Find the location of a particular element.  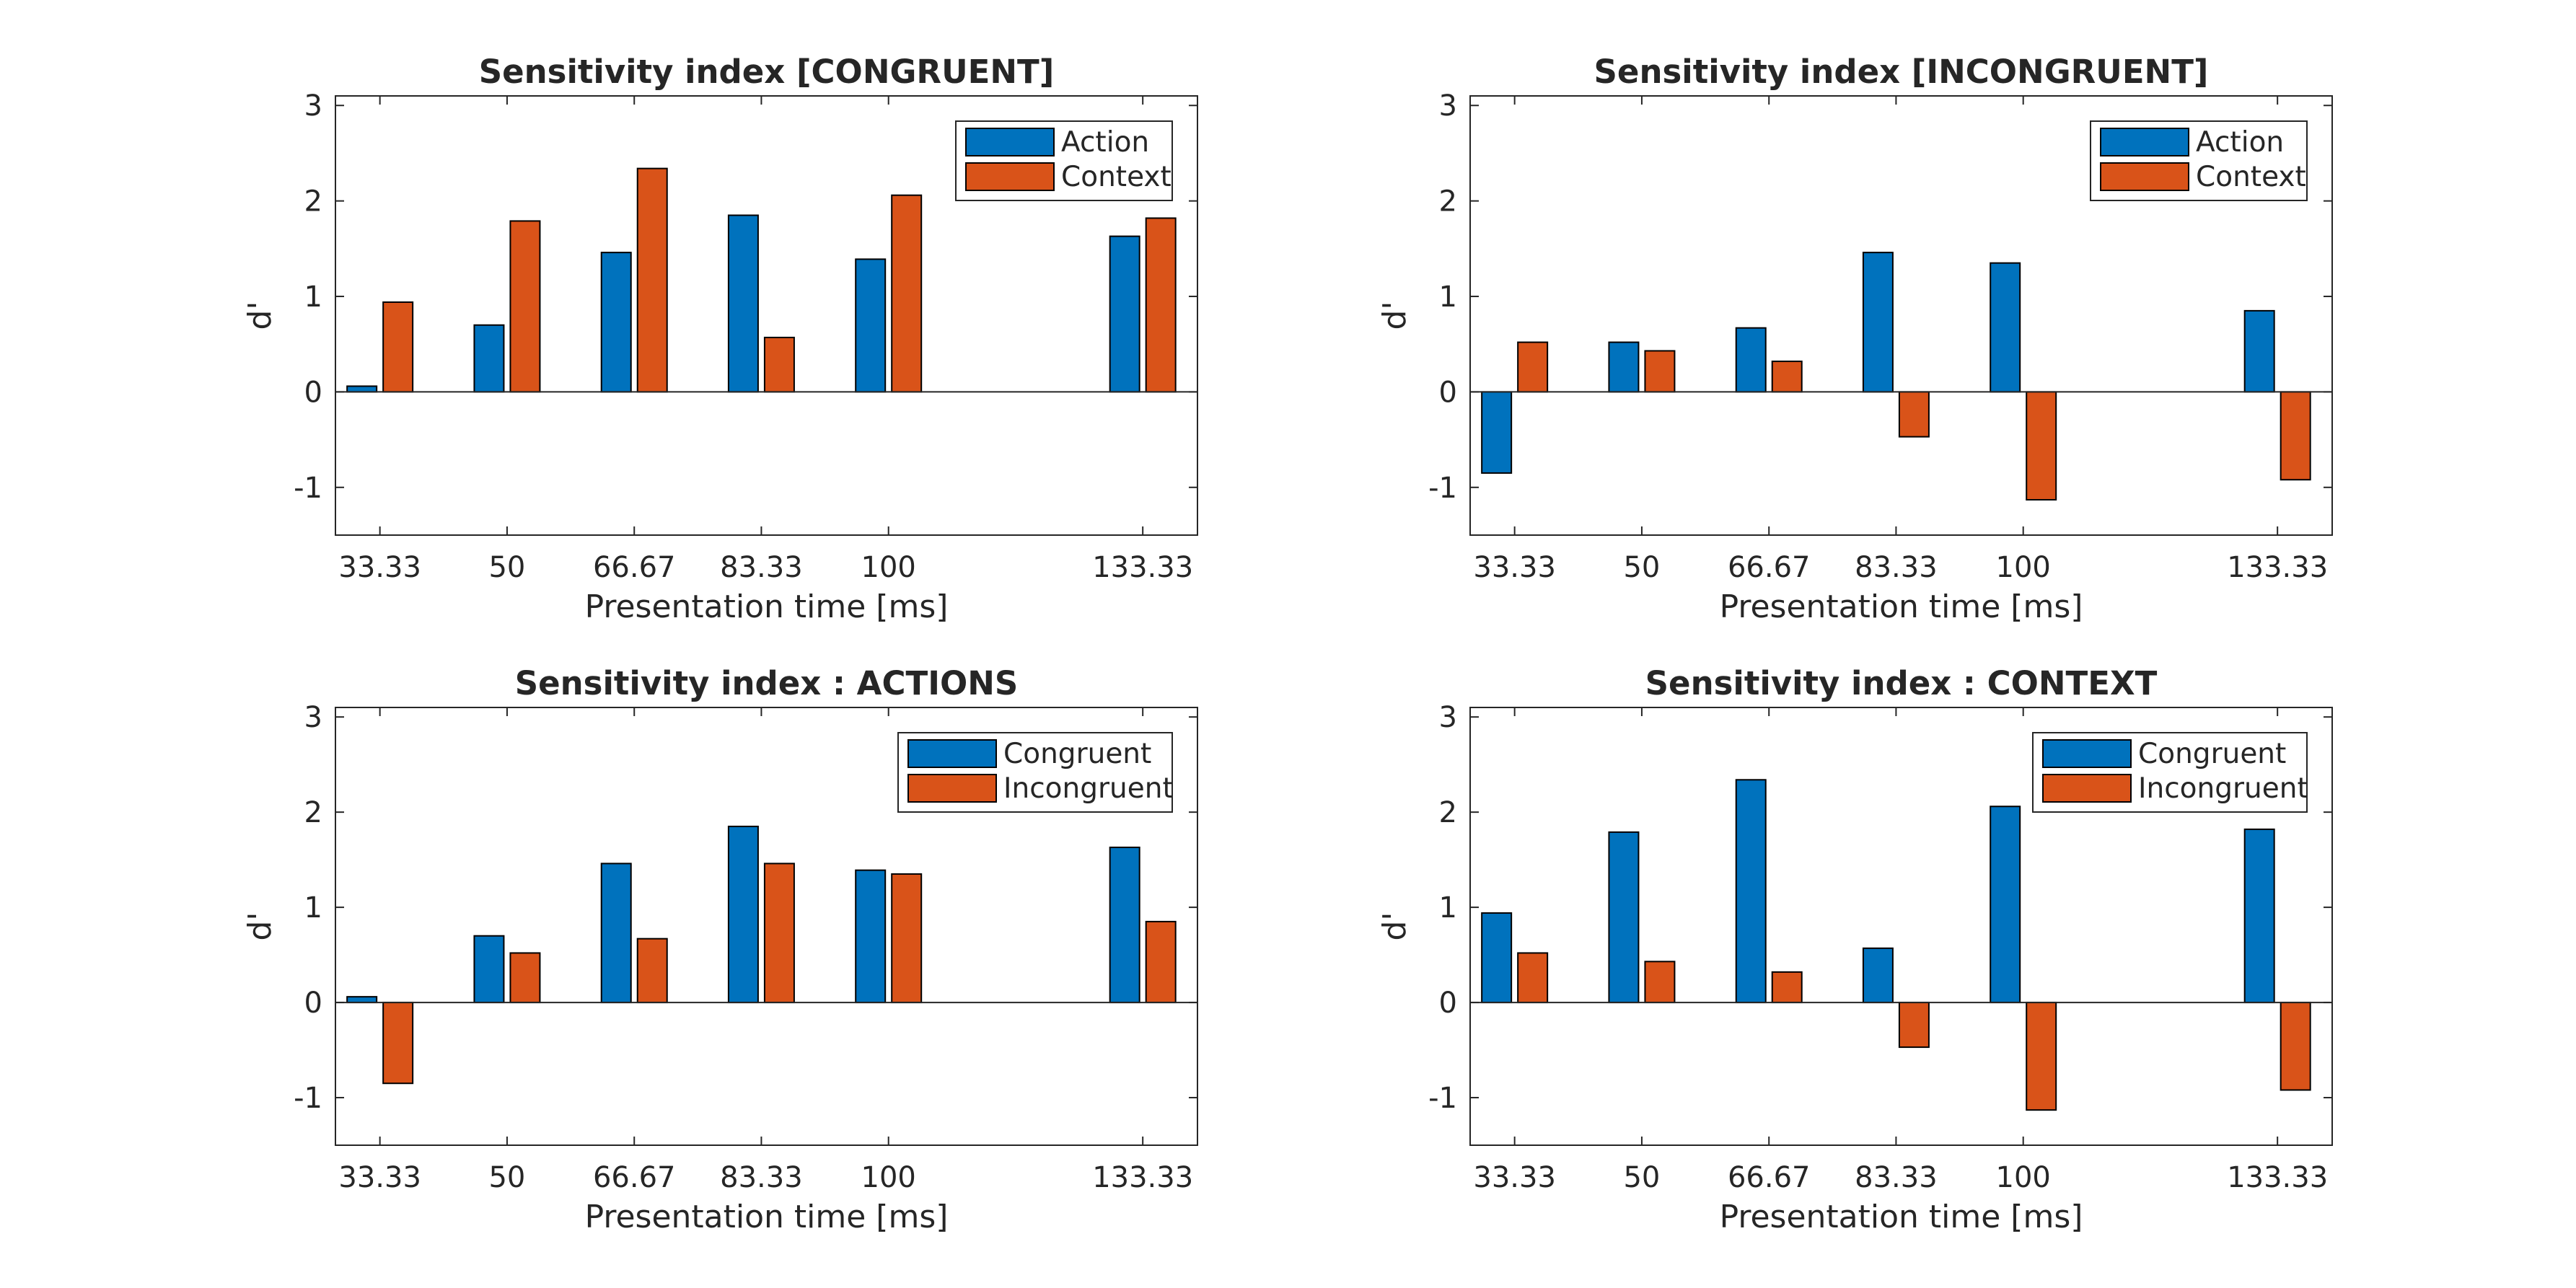

legend-label-context: Context is located at coordinates (1116, 177).